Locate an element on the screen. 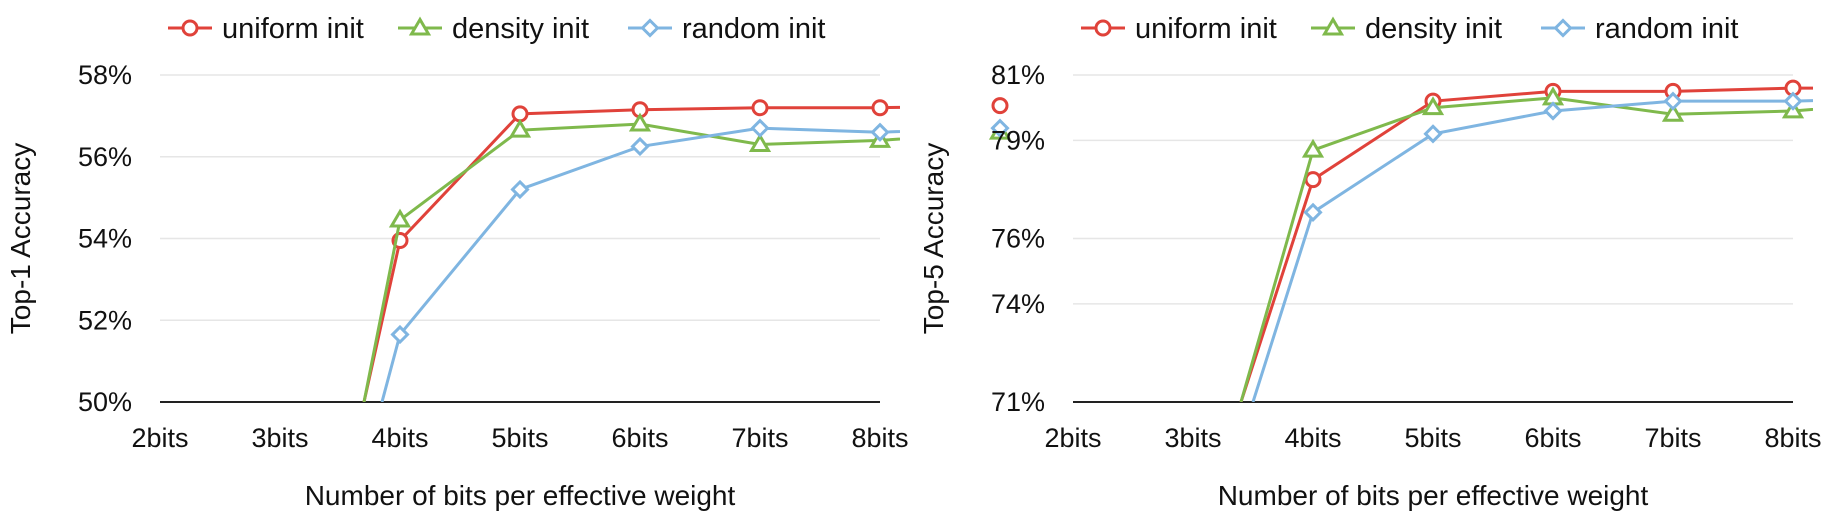 The image size is (1838, 522). y-tick-labels: 50% 52% 54% 56% 58% is located at coordinates (105, 238).